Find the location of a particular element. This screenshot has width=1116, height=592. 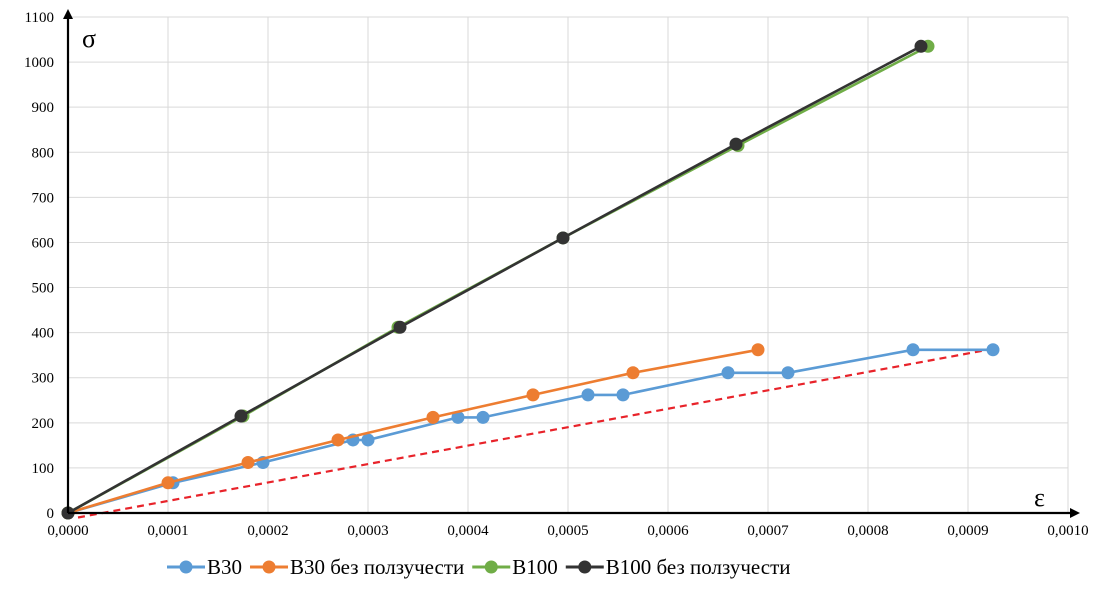

legend-label: B30 is located at coordinates (224, 567).